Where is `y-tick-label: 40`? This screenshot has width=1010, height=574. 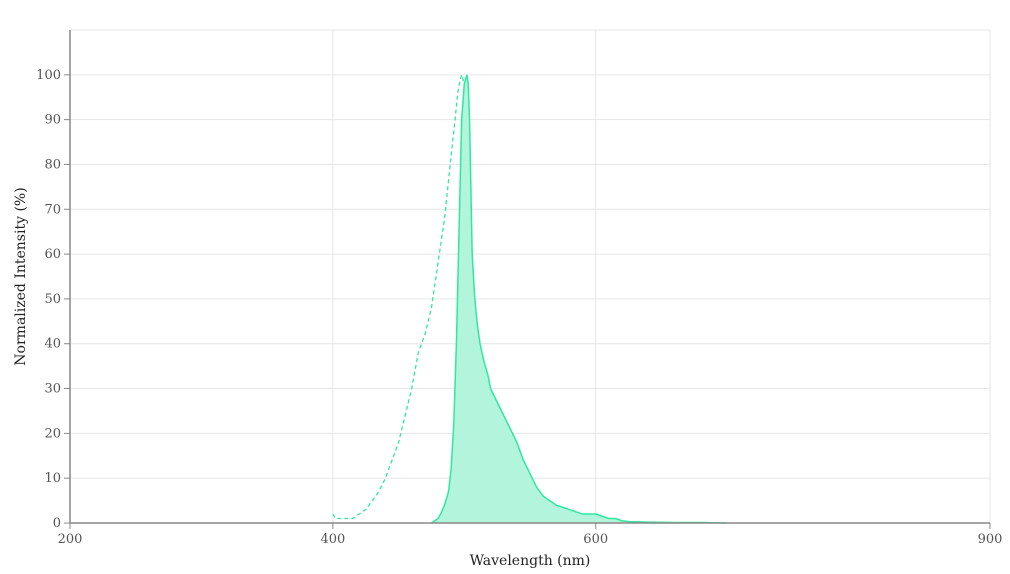
y-tick-label: 40 is located at coordinates (52, 344).